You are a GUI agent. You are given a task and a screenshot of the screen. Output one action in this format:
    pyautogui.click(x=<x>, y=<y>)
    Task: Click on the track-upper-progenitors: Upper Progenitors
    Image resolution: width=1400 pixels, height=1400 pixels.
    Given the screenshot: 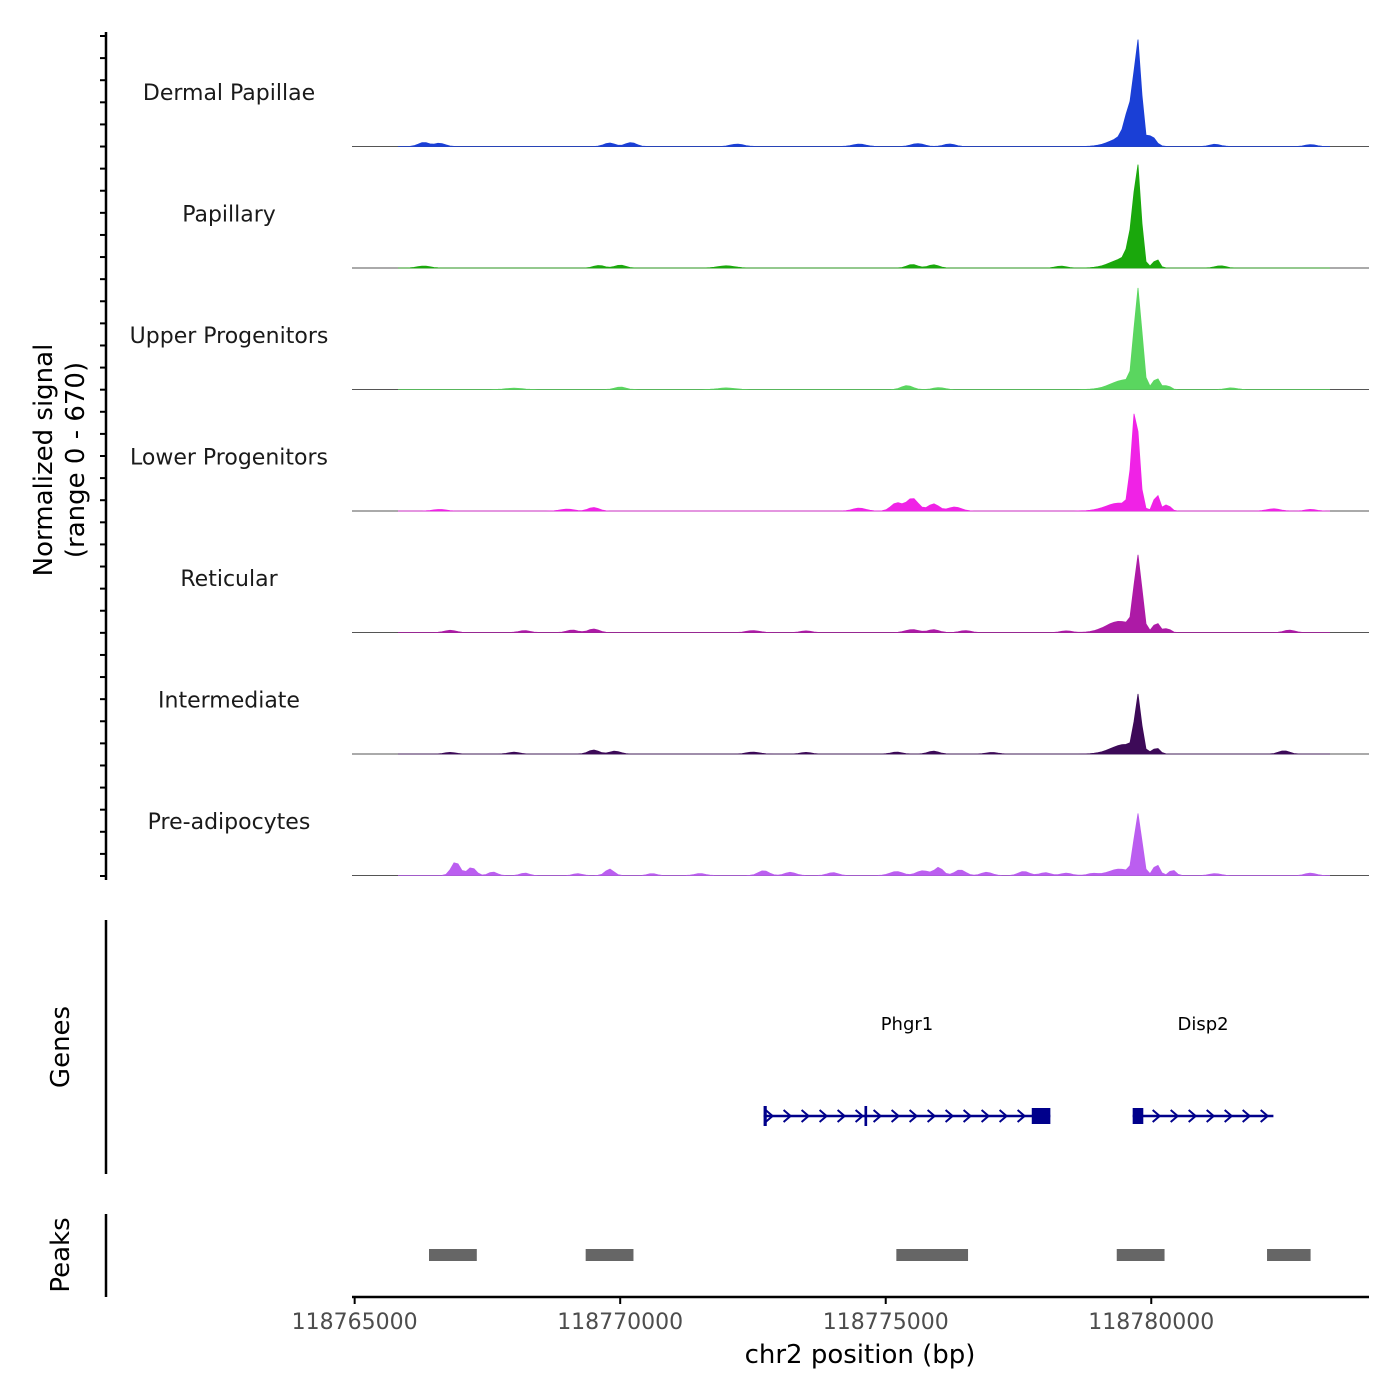 What is the action you would take?
    pyautogui.click(x=749, y=338)
    